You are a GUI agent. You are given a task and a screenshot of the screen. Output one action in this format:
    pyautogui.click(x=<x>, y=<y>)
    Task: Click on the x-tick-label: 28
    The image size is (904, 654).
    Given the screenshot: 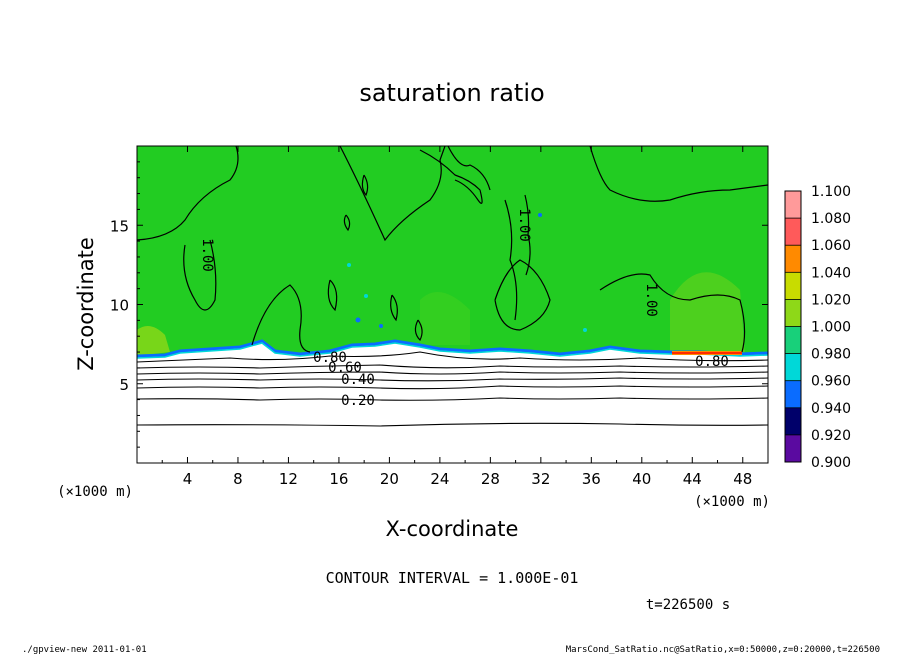 What is the action you would take?
    pyautogui.click(x=490, y=479)
    